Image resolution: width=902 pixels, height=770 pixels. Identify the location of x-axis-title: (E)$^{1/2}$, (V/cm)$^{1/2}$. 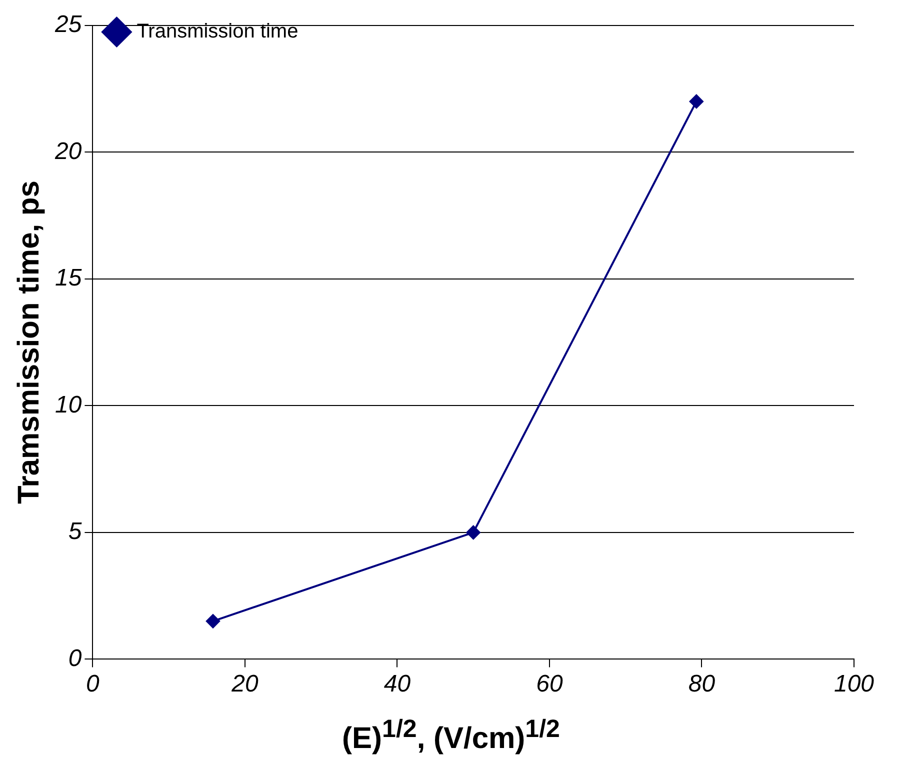
(451, 735).